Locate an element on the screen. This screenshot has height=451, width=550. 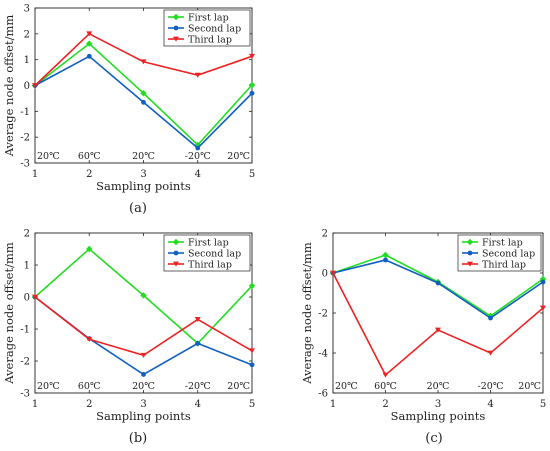
y-tick-label: -6 is located at coordinates (323, 394).